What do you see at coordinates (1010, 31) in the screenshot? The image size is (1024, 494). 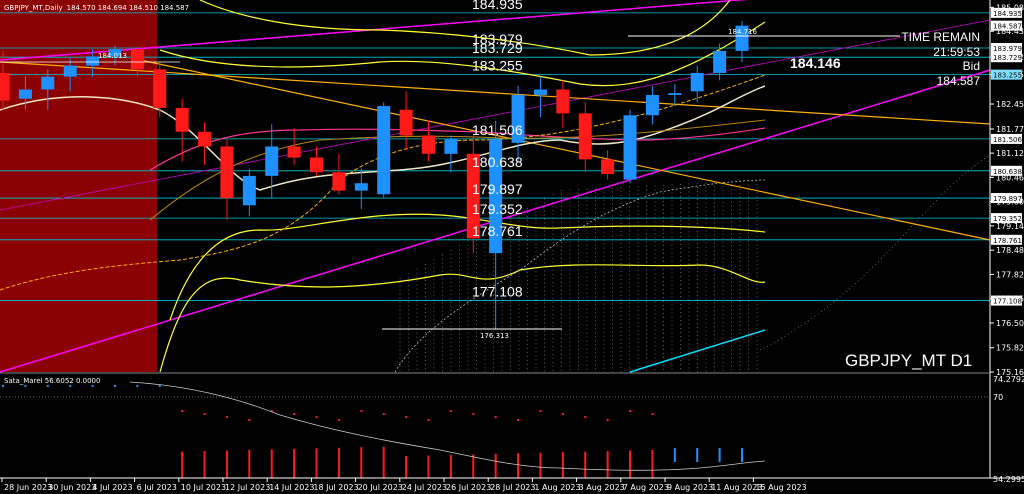 I see `price-tick-label: 184.435` at bounding box center [1010, 31].